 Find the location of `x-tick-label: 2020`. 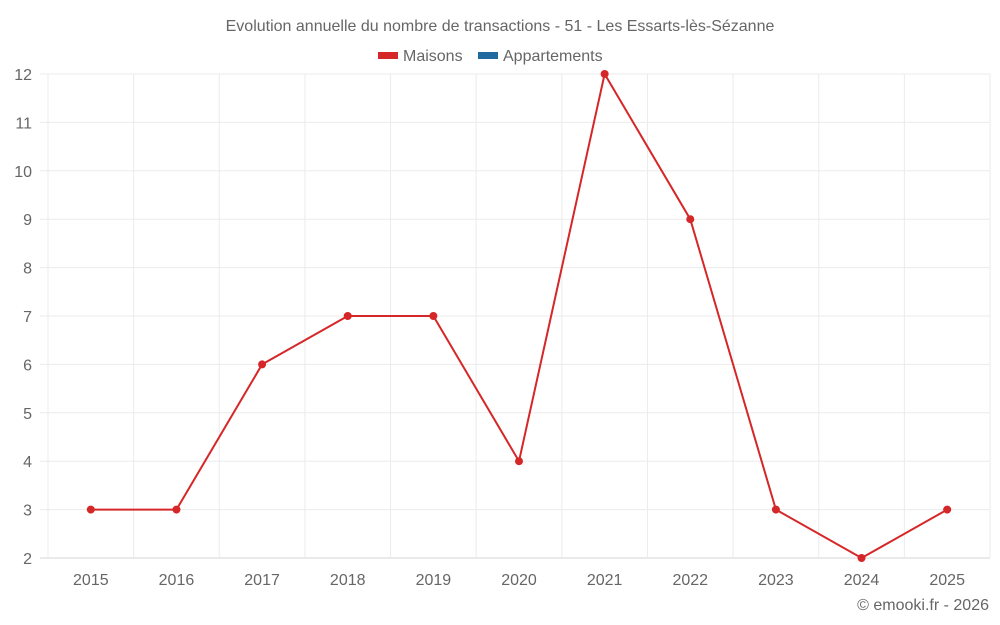

x-tick-label: 2020 is located at coordinates (519, 580).